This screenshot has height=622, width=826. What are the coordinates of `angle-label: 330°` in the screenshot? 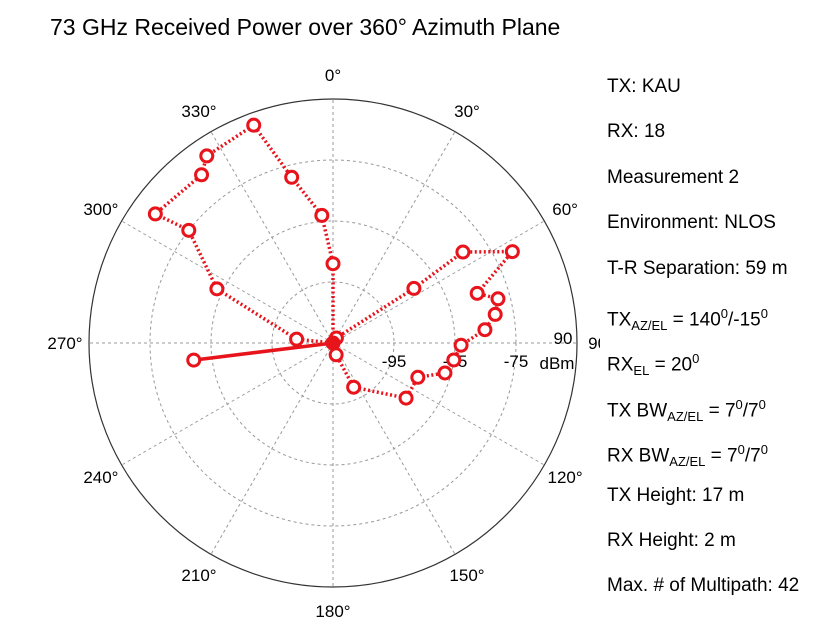 It's located at (198, 111).